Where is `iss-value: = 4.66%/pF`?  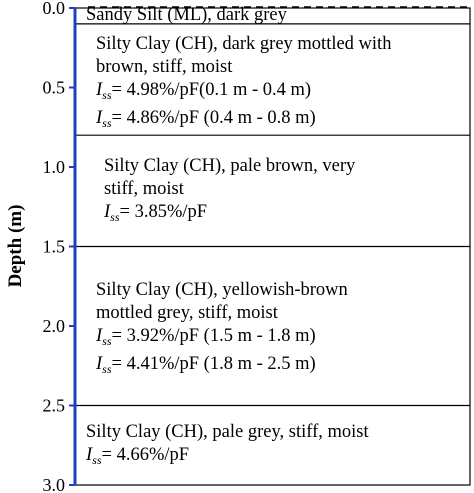
iss-value: = 4.66%/pF is located at coordinates (145, 455).